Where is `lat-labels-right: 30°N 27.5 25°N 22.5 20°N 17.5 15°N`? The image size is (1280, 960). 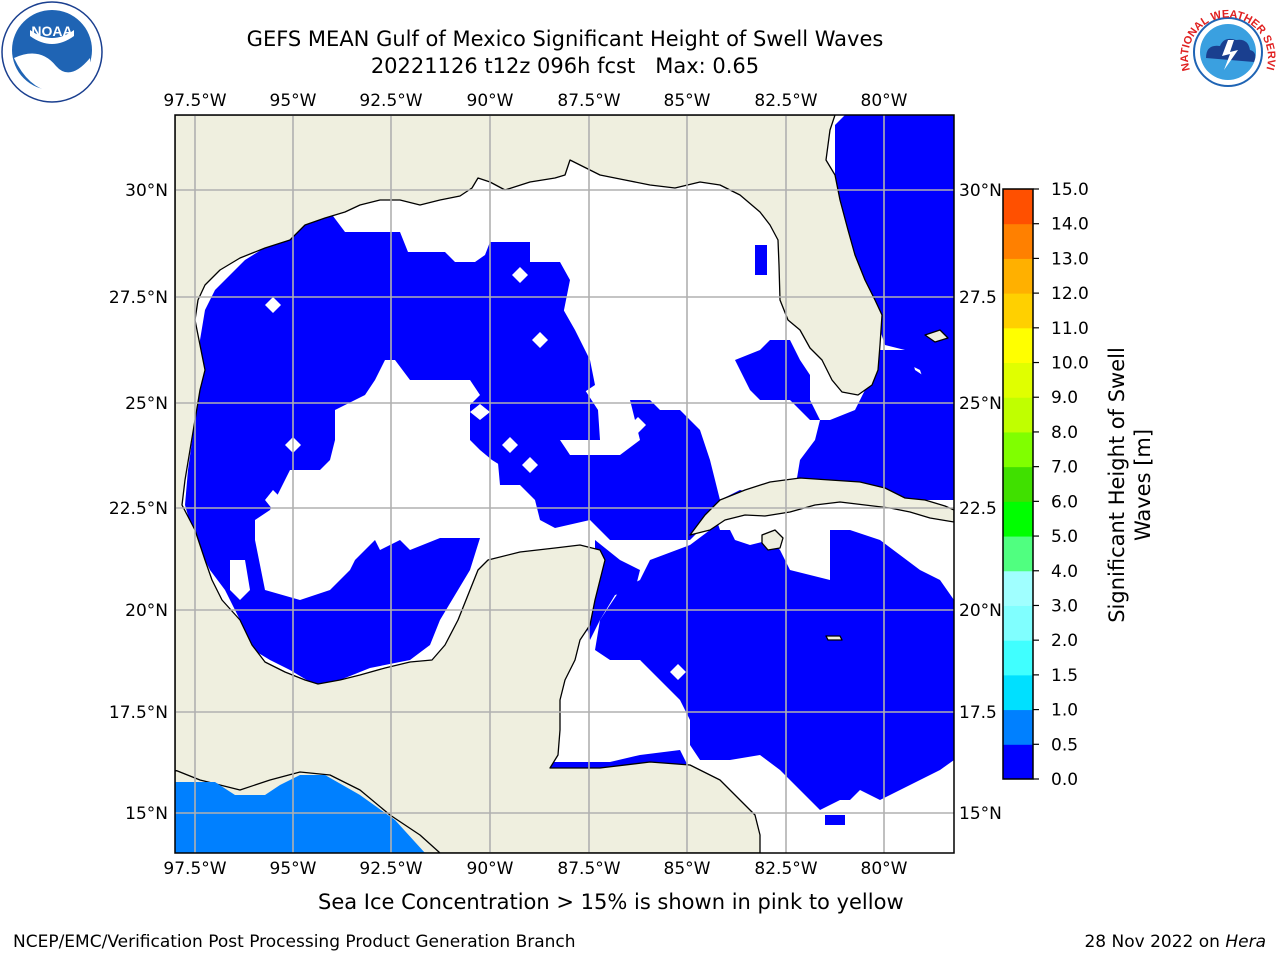
lat-labels-right: 30°N 27.5 25°N 22.5 20°N 17.5 15°N is located at coordinates (980, 502).